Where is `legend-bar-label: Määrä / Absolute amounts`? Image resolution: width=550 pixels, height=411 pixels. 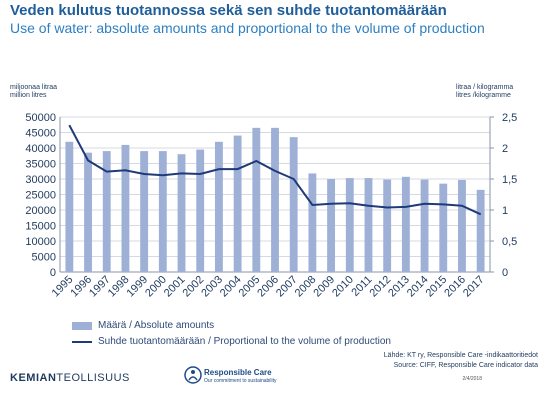
legend-bar-label: Määrä / Absolute amounts is located at coordinates (156, 325).